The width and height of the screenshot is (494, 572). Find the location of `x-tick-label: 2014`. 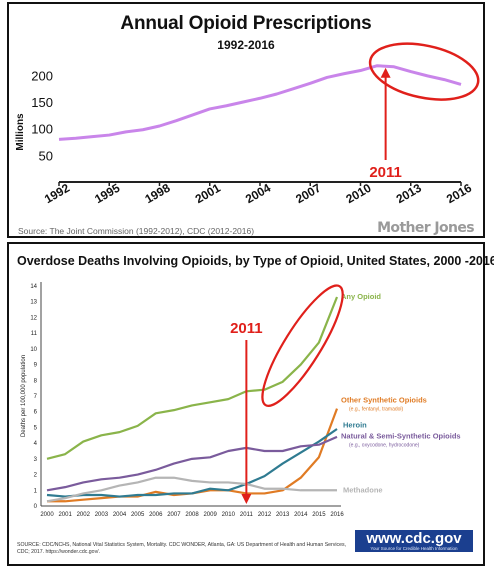

x-tick-label: 2014 is located at coordinates (301, 515).